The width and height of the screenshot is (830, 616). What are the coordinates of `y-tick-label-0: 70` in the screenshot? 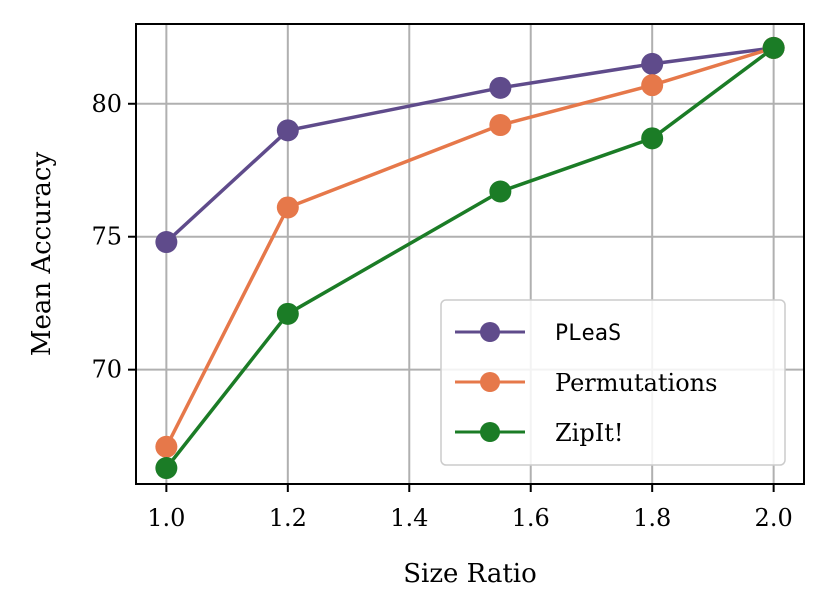 It's located at (106, 370).